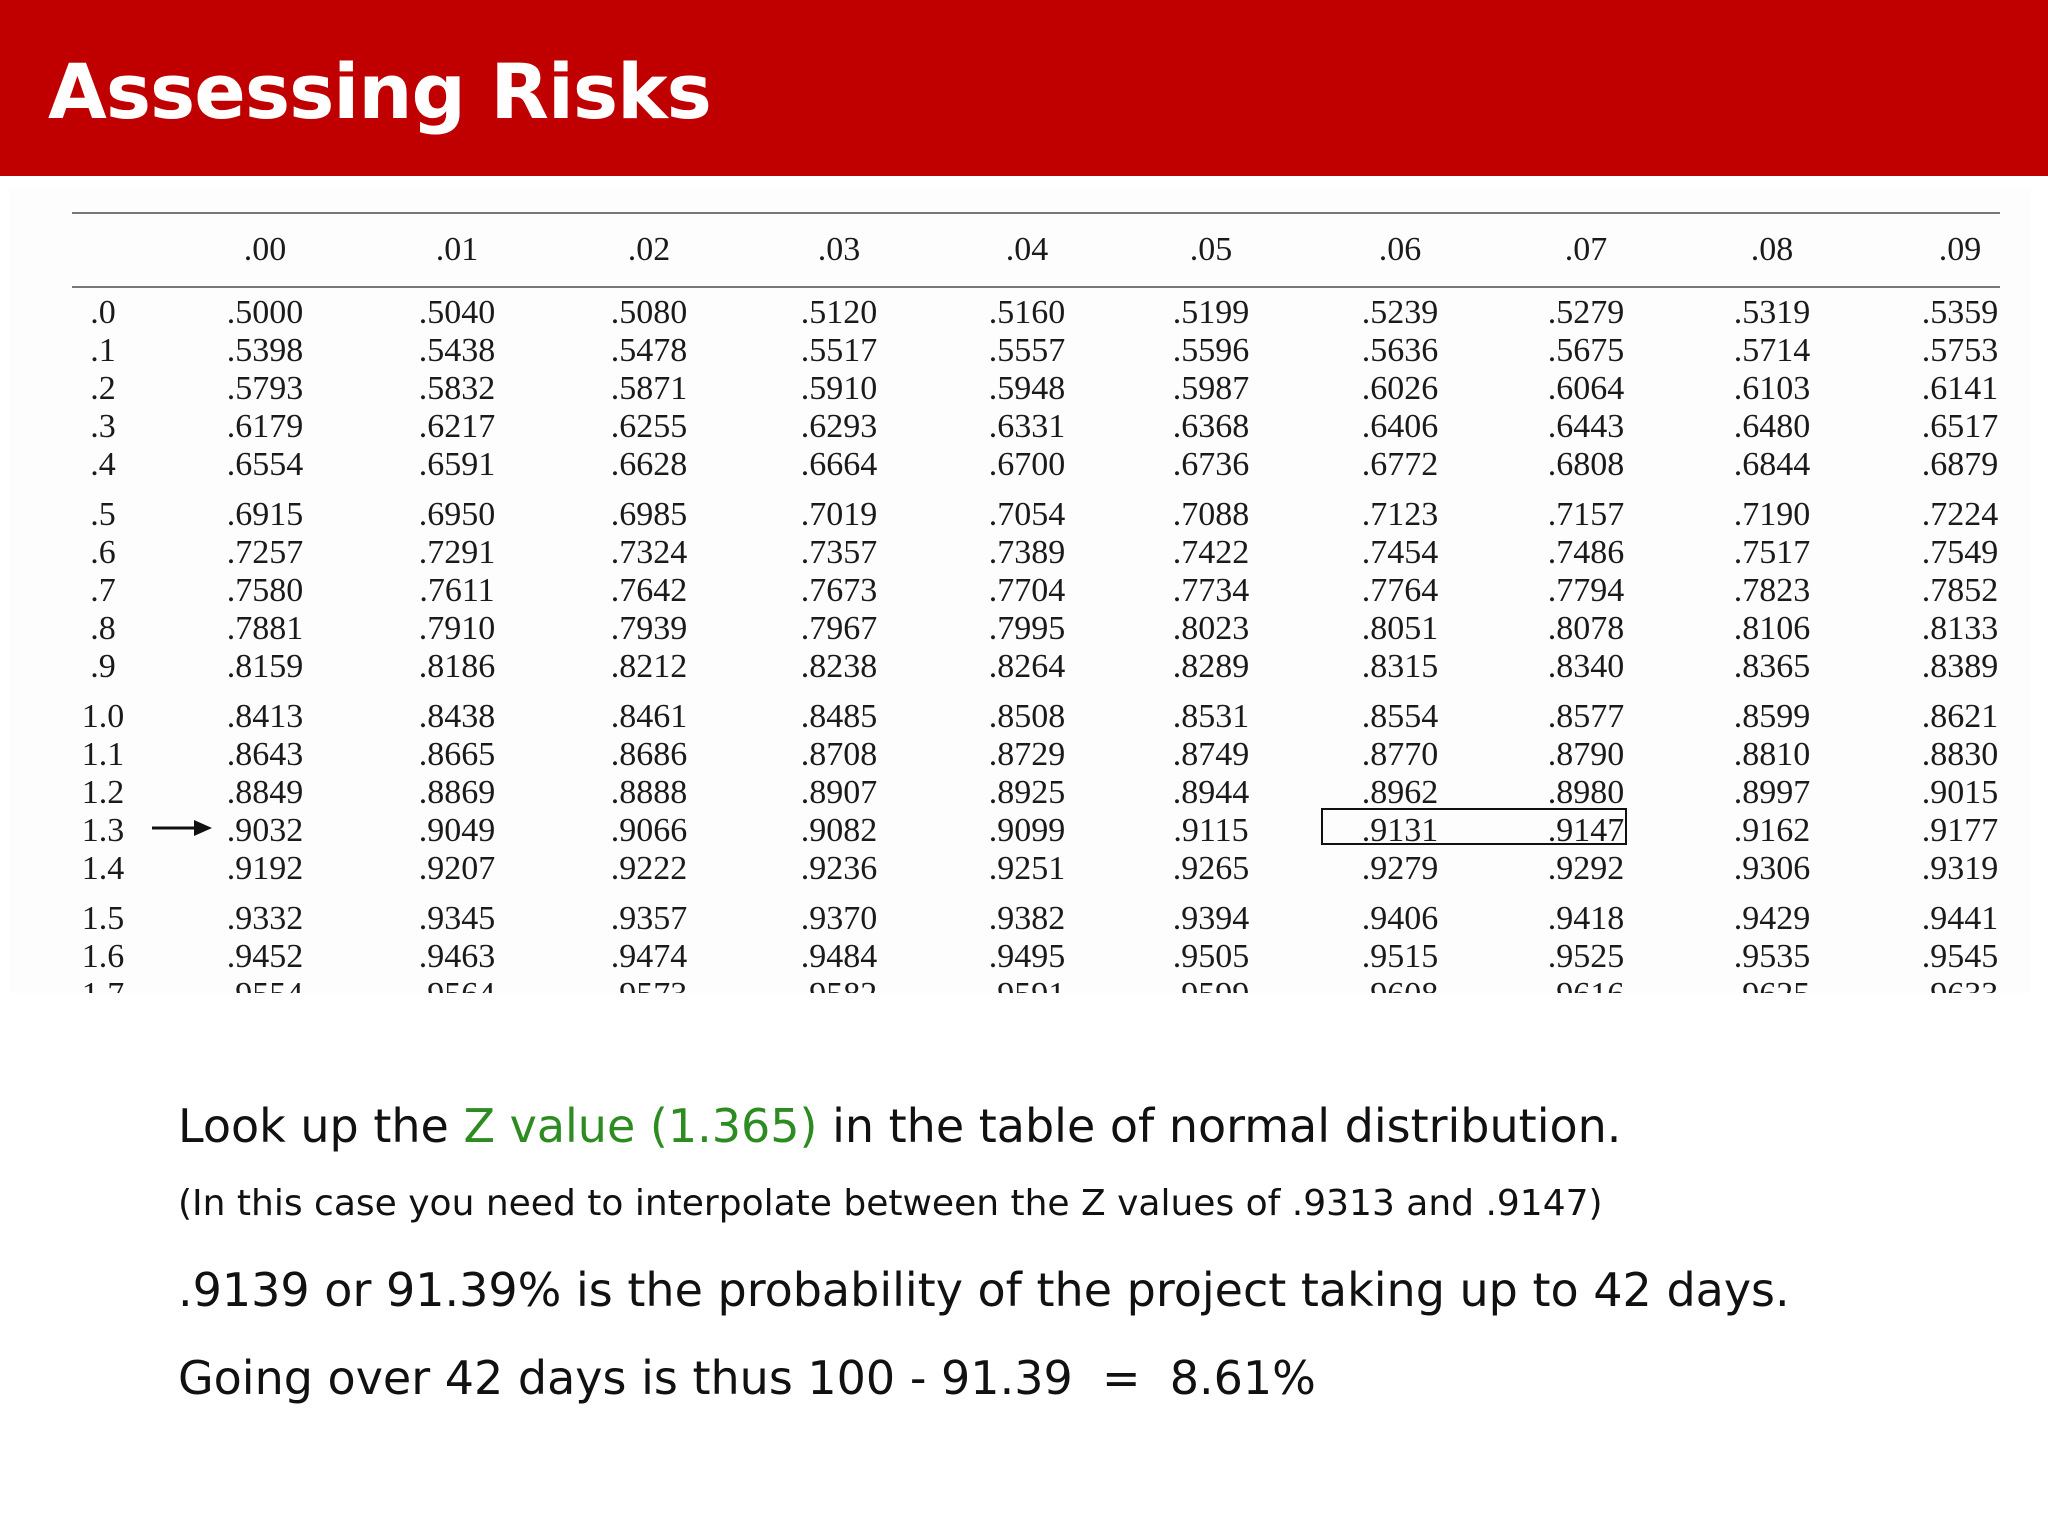 This screenshot has width=2048, height=1536. What do you see at coordinates (839, 792) in the screenshot?
I see `table-cell: .8907` at bounding box center [839, 792].